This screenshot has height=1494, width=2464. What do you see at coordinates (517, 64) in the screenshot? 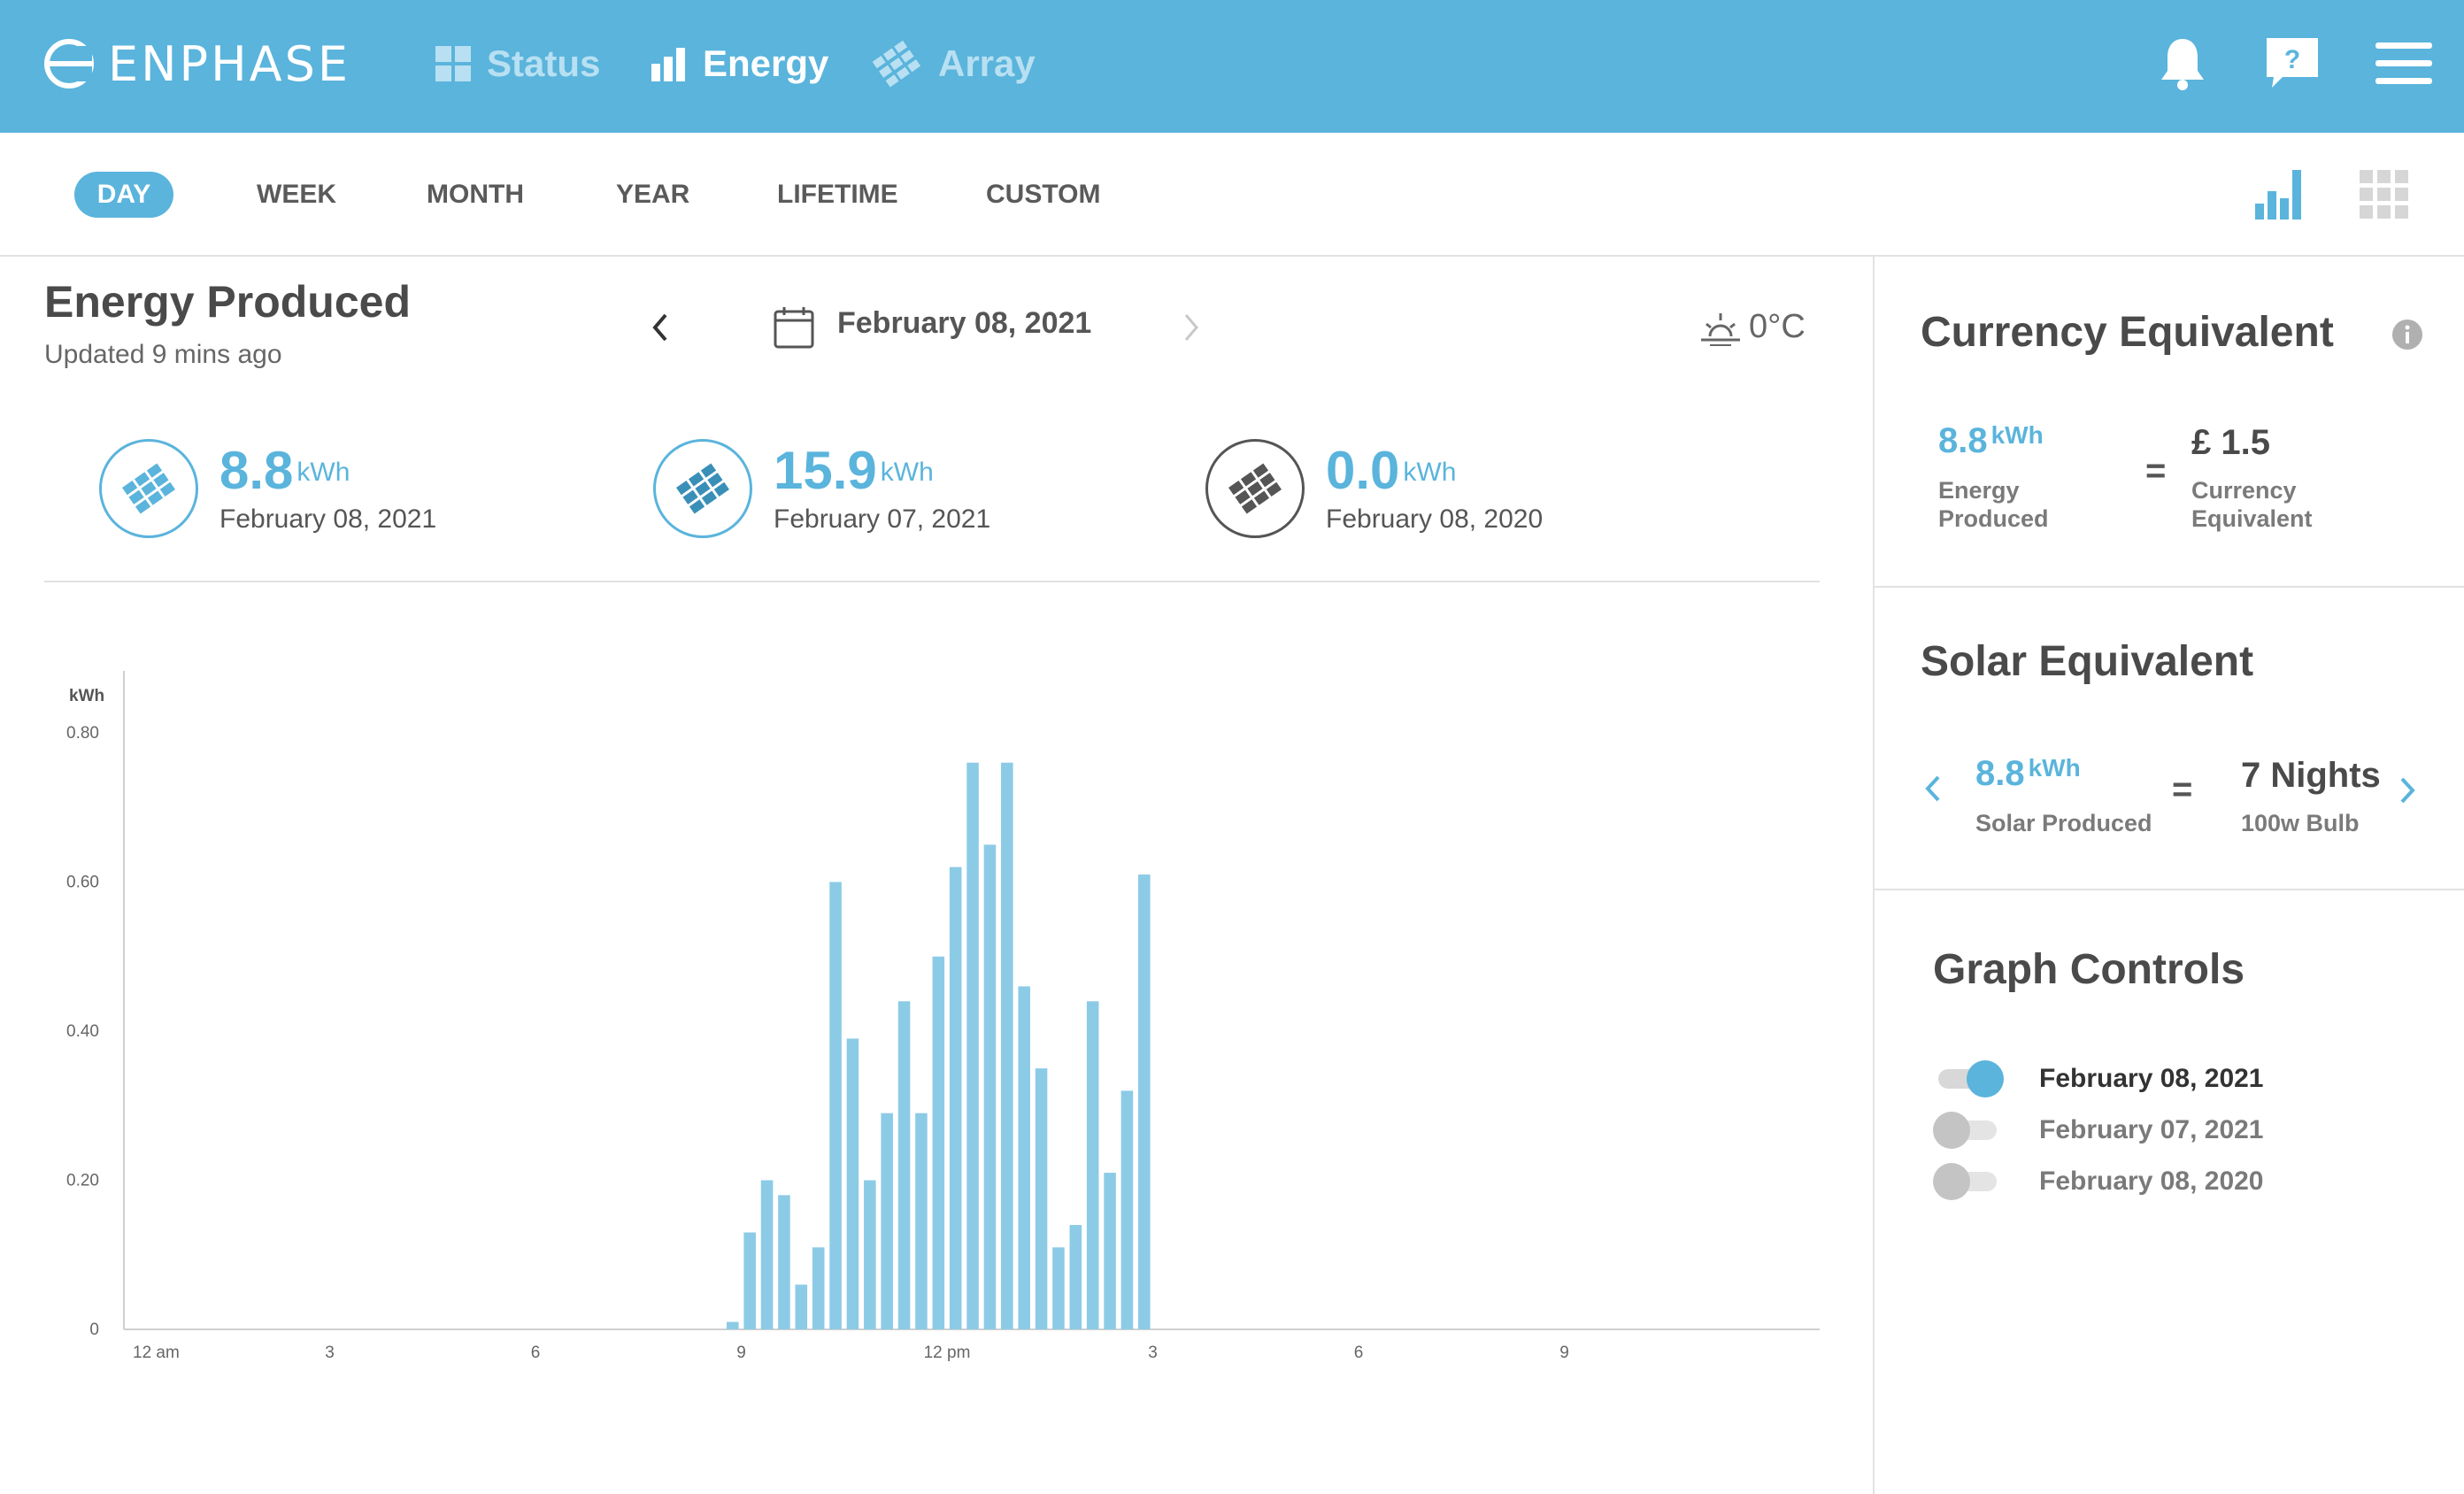
I see `nav-status: Status` at bounding box center [517, 64].